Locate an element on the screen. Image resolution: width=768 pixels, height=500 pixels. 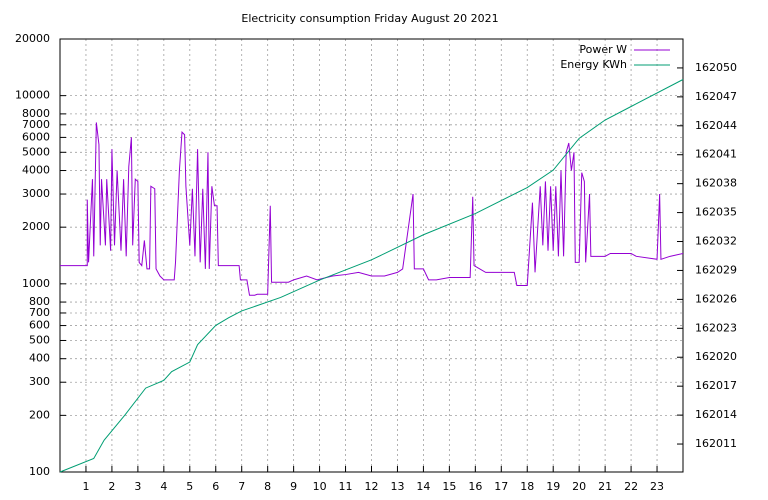
x-tick-label: 2 is located at coordinates (111, 486).